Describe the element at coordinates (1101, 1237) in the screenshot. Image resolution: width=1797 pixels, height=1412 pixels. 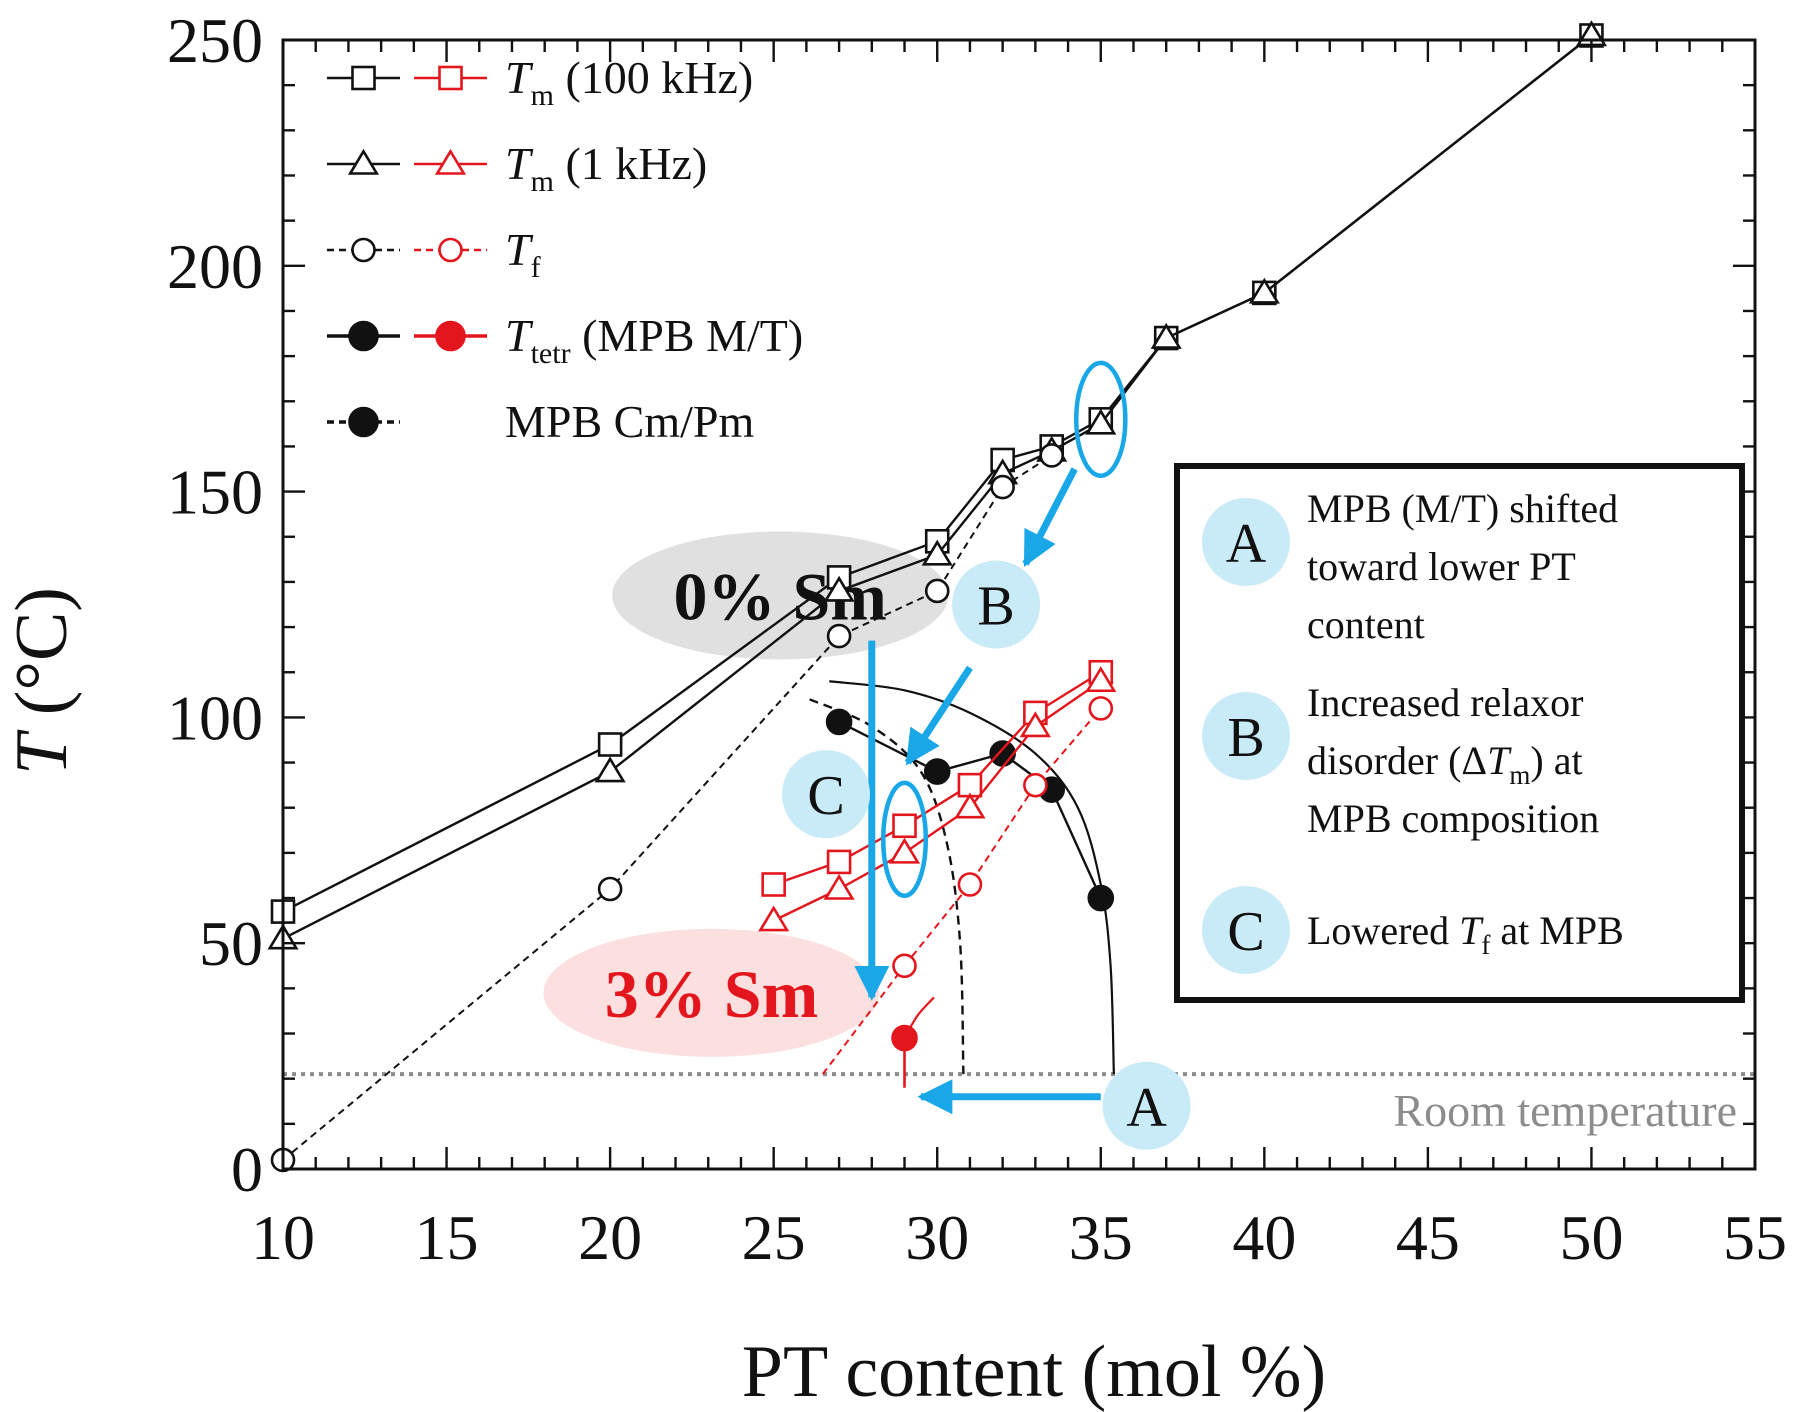
I see `x-tick-label-5: 35` at that location.